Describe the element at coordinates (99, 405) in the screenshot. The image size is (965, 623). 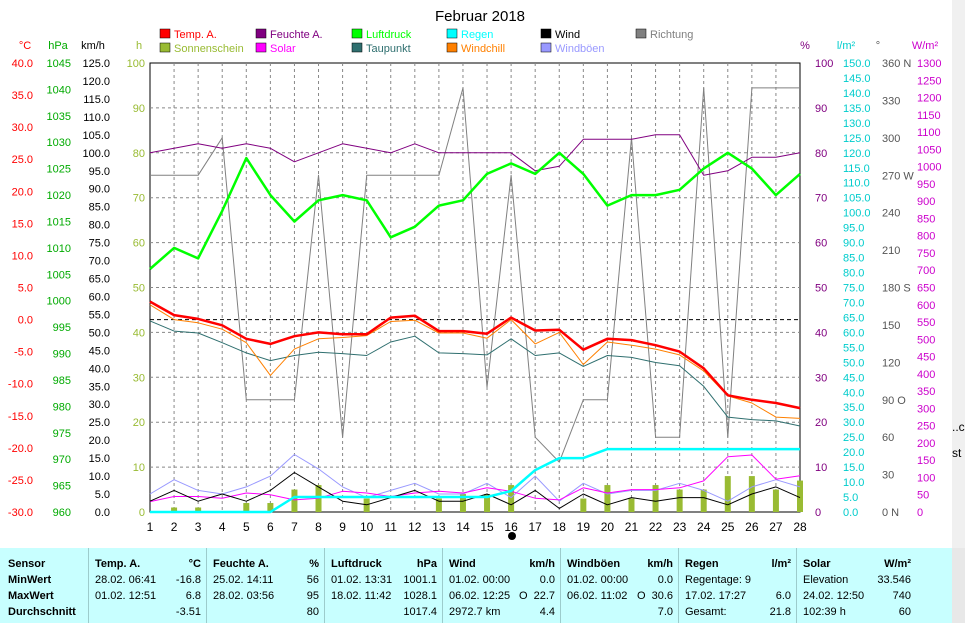
I see `axis-tick-kmh: 30.0` at that location.